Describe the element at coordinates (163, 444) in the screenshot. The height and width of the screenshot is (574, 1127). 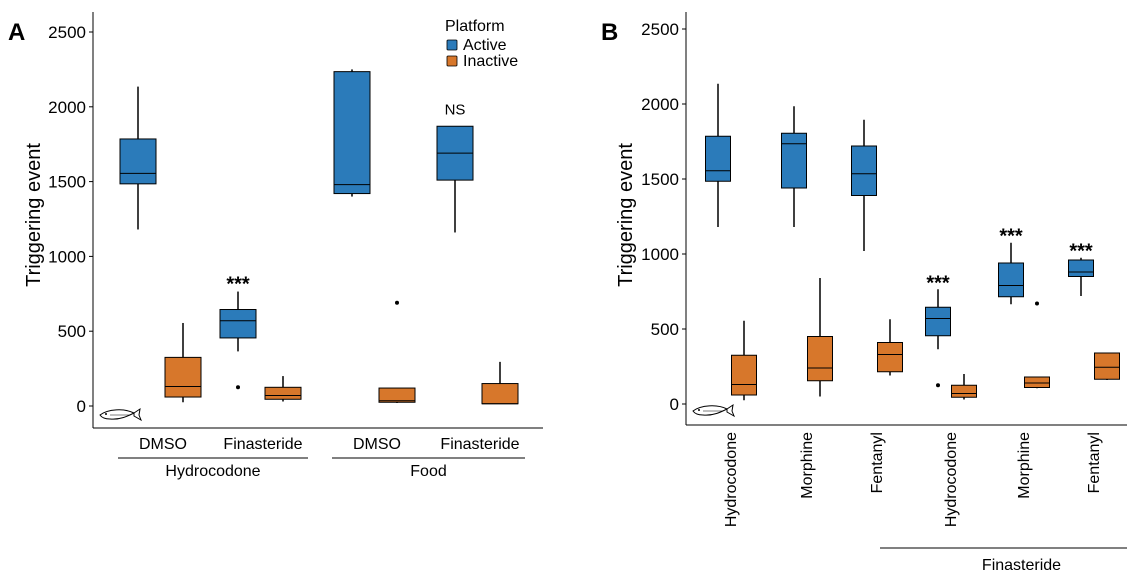
I see `category-label-a-0: DMSO` at that location.